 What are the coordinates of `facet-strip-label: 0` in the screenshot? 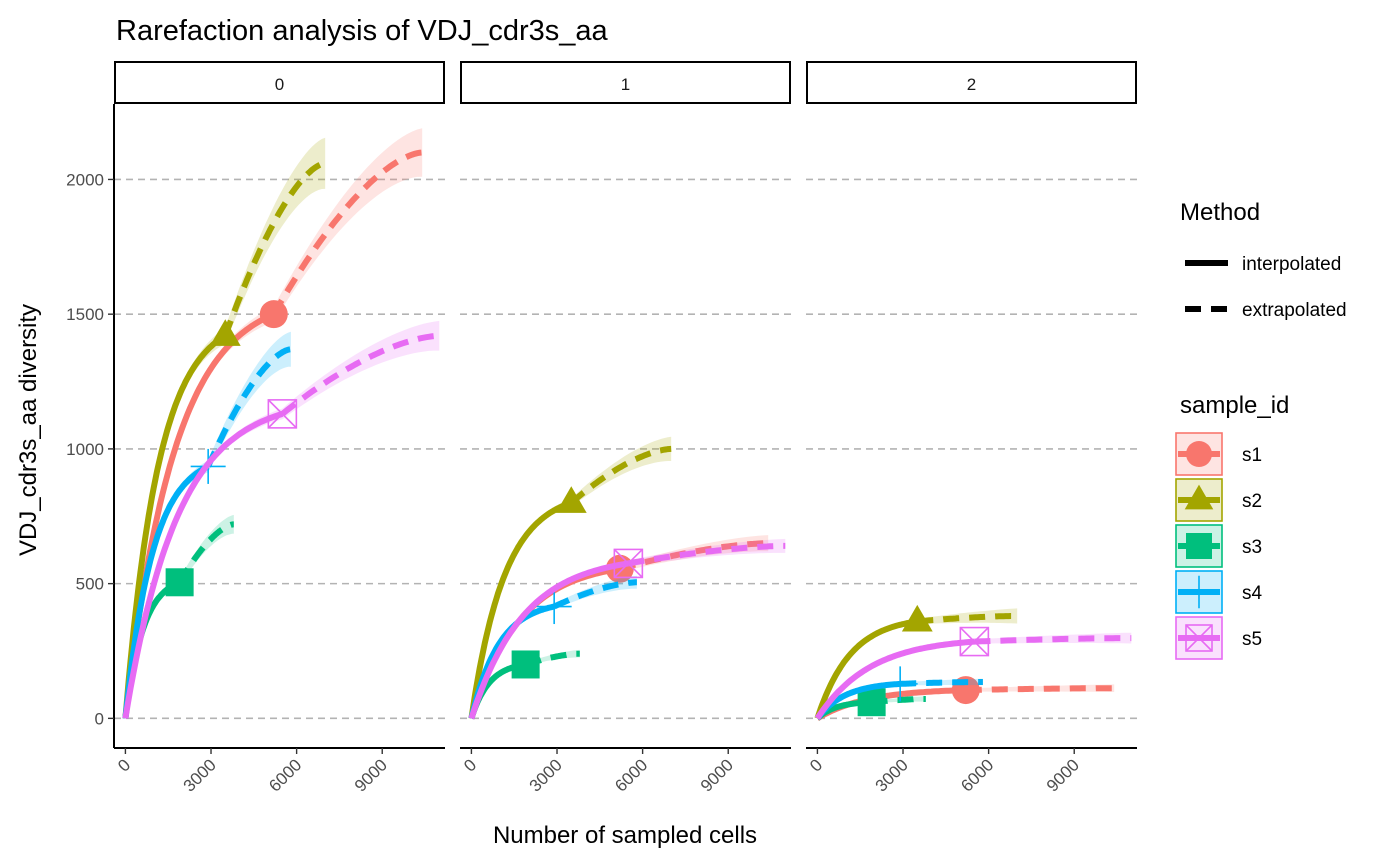 It's located at (279, 84).